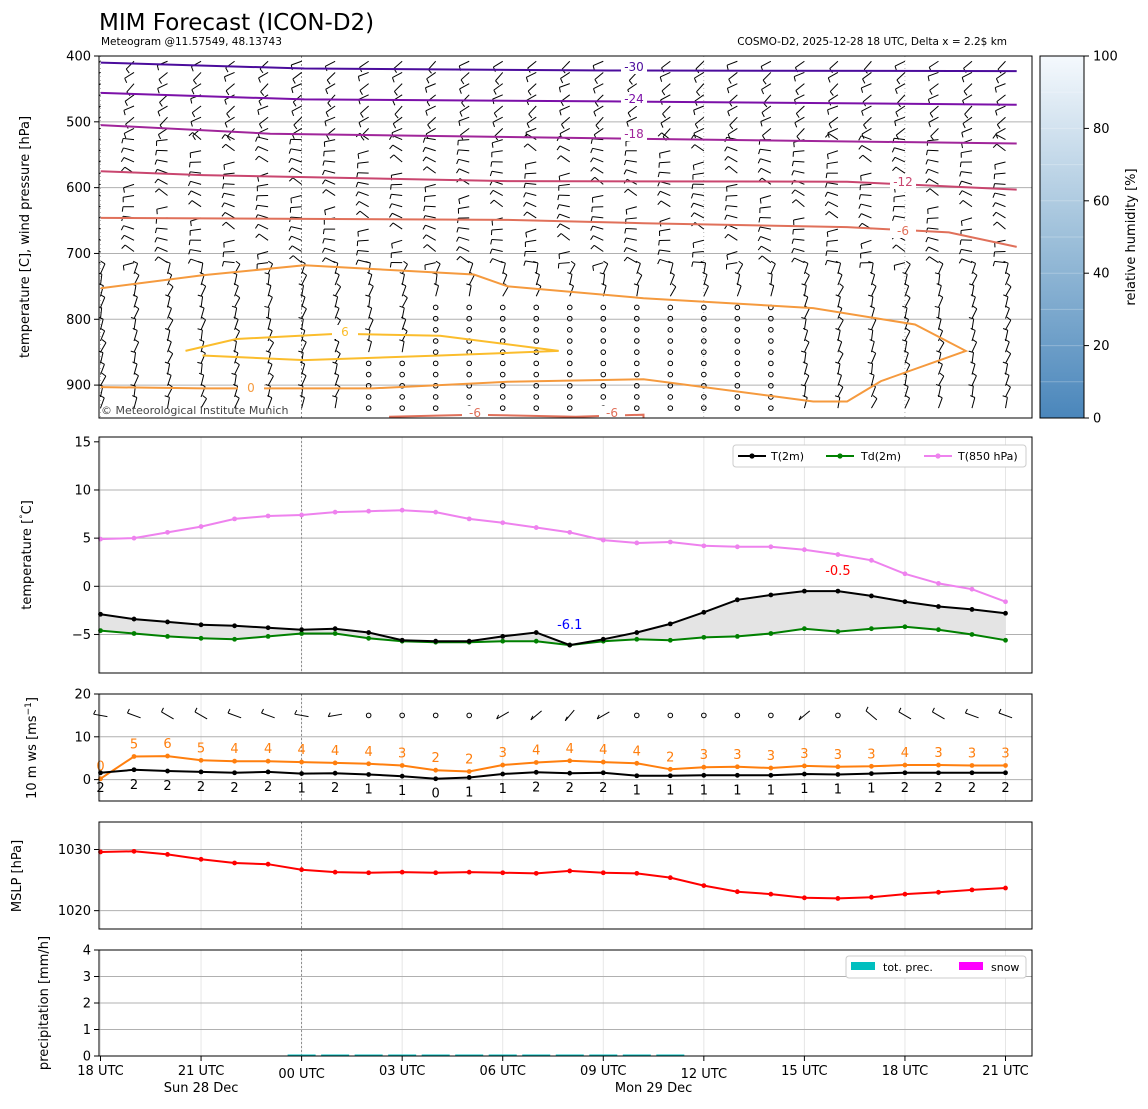  I want to click on colorbar-tick-label: 40, so click(1101, 274).